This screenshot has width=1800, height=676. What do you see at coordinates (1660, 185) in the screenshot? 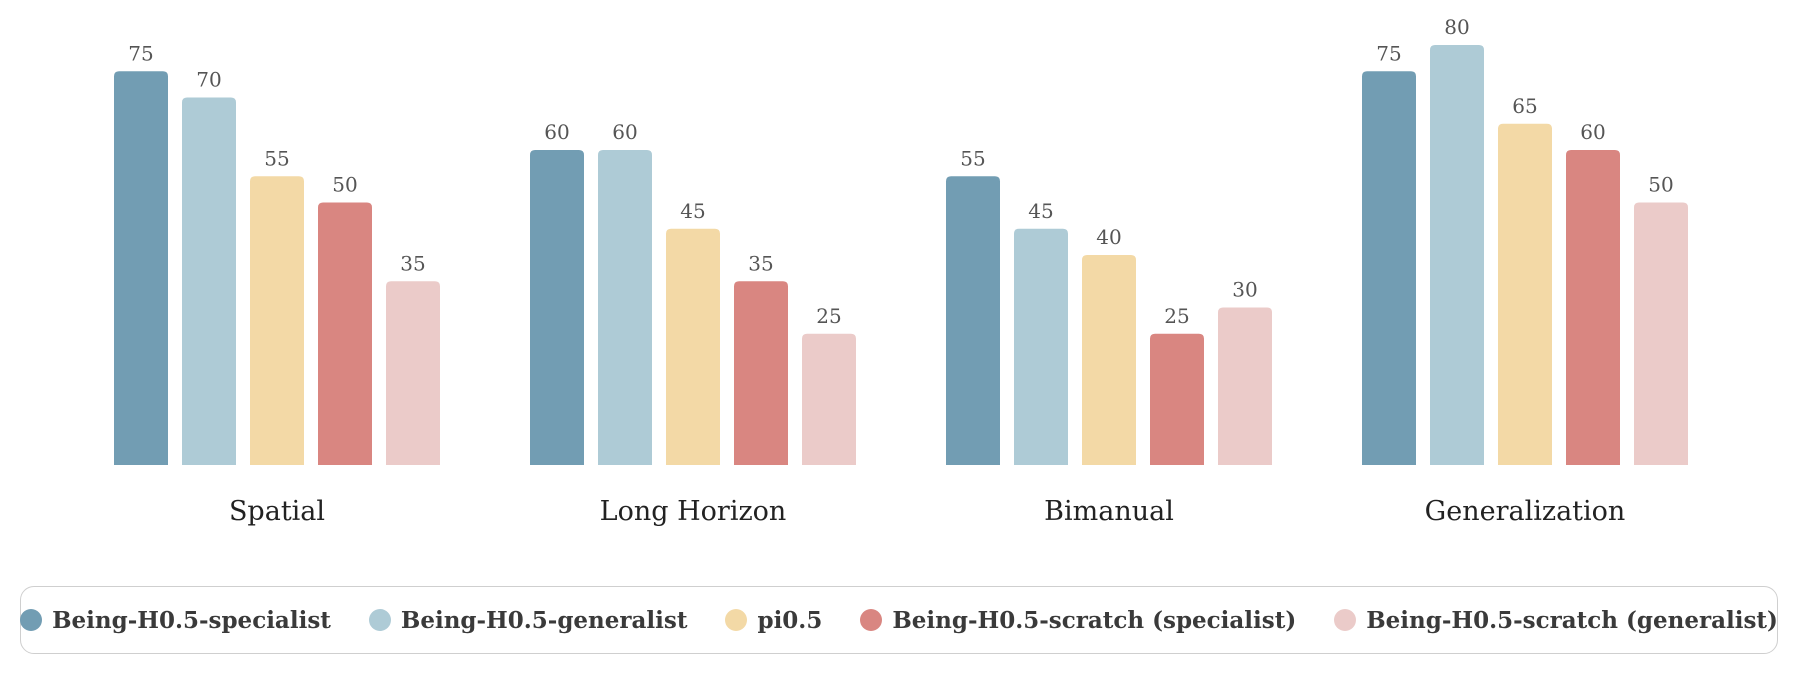
I see `value-label-generalization-being-h0-5-scratch-generalist: 50` at bounding box center [1660, 185].